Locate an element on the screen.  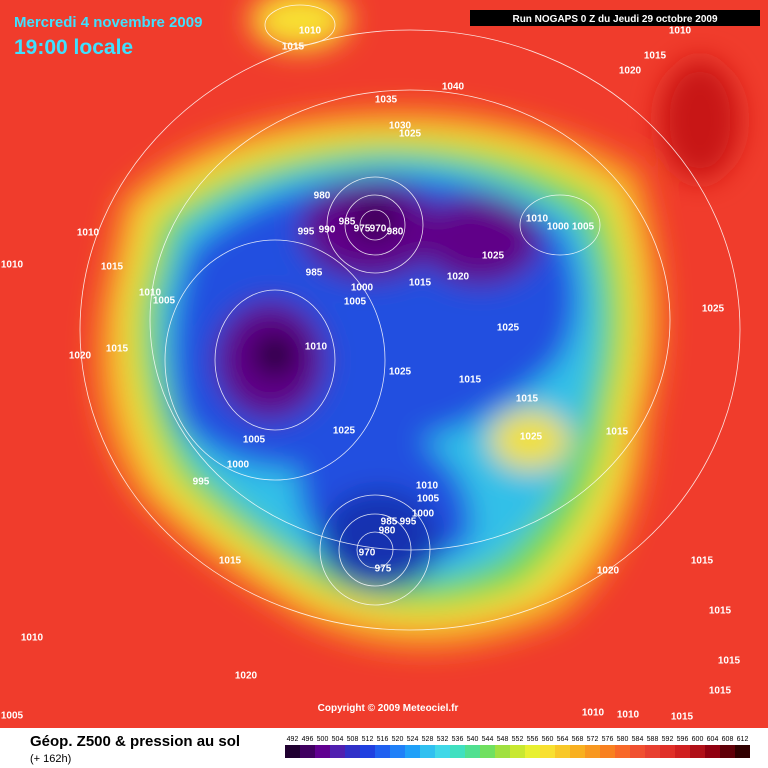
scale-label: 516 is located at coordinates (383, 739).